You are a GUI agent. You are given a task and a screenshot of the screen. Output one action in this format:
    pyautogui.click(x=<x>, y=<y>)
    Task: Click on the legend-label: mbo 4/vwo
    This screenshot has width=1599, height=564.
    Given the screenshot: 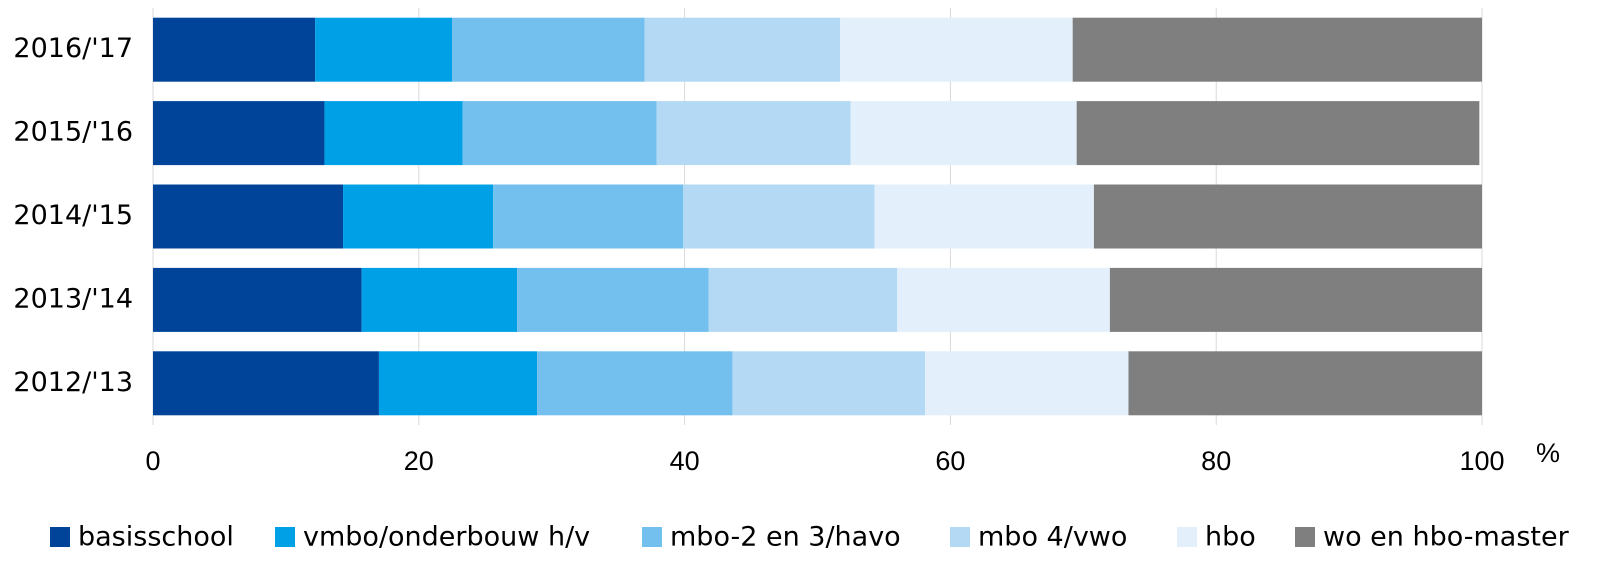 What is the action you would take?
    pyautogui.click(x=1052, y=537)
    